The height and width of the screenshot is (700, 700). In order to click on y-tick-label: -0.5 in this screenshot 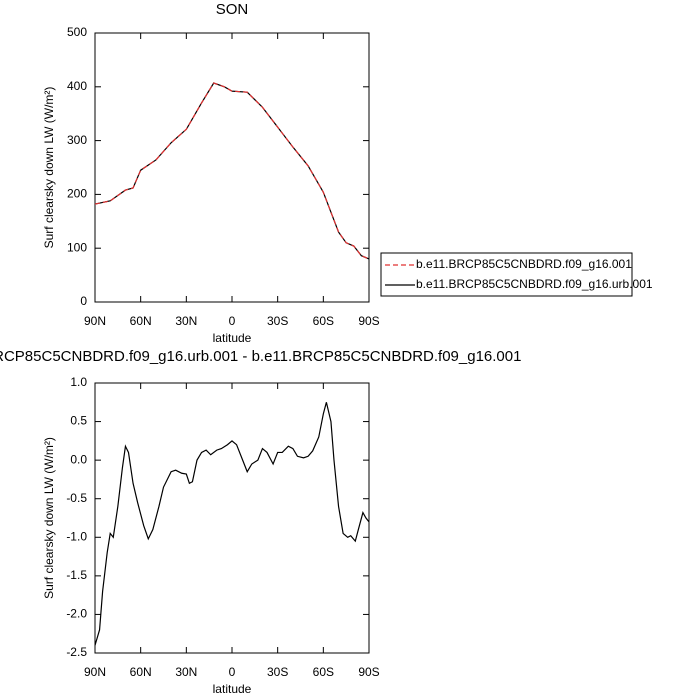, I will do `click(76, 498)`.